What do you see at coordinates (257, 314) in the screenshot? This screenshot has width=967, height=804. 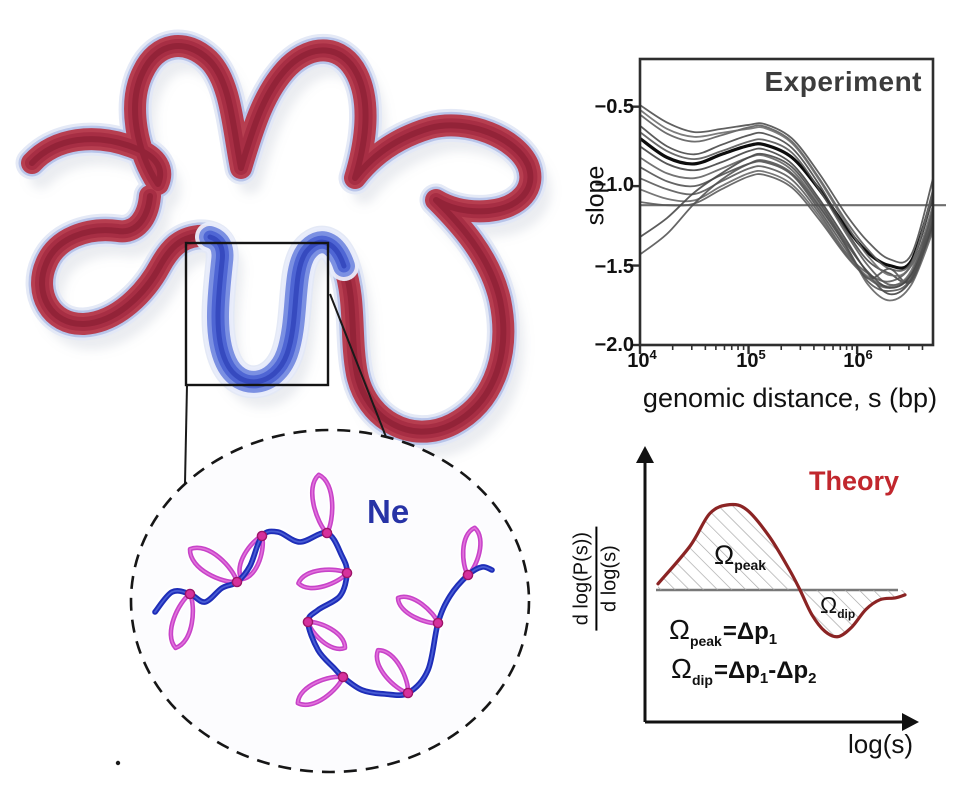 I see `zoom-box` at bounding box center [257, 314].